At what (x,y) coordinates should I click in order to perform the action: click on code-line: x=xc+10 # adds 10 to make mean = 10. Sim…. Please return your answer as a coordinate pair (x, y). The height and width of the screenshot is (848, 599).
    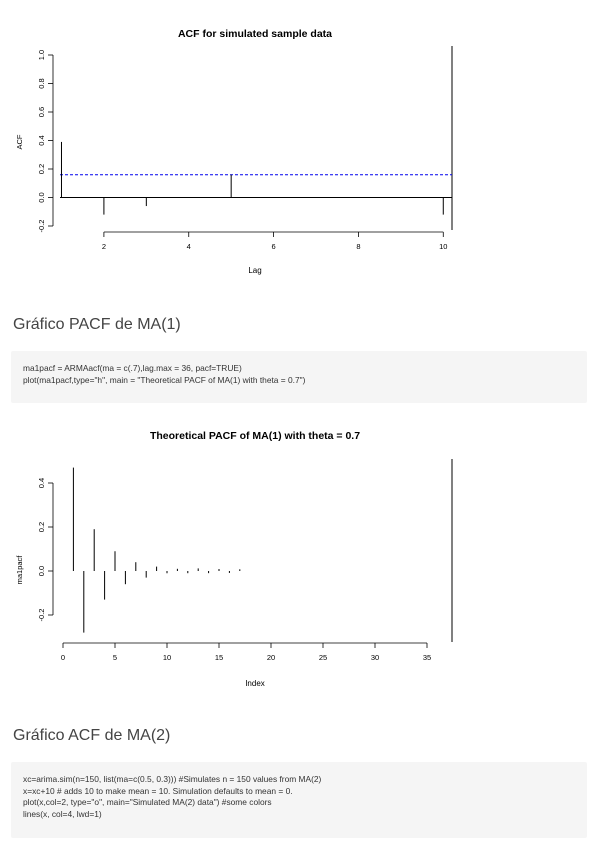
    Looking at the image, I should click on (158, 790).